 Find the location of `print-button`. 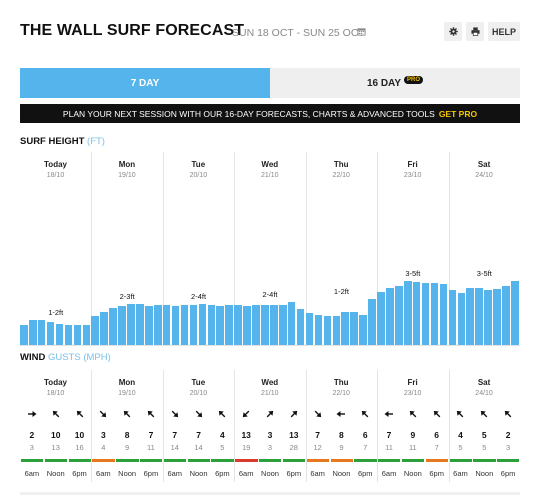

print-button is located at coordinates (475, 31).